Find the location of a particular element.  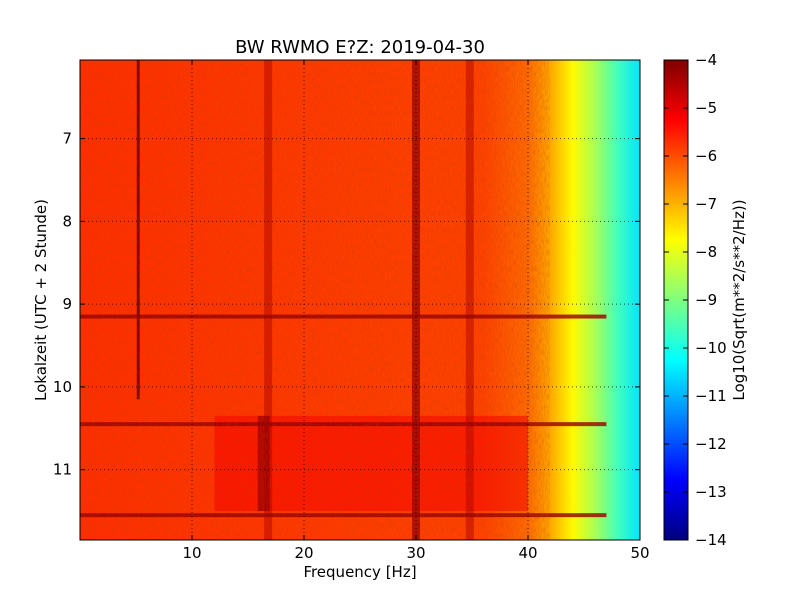

colorbar-tick-label: −8 is located at coordinates (706, 252).